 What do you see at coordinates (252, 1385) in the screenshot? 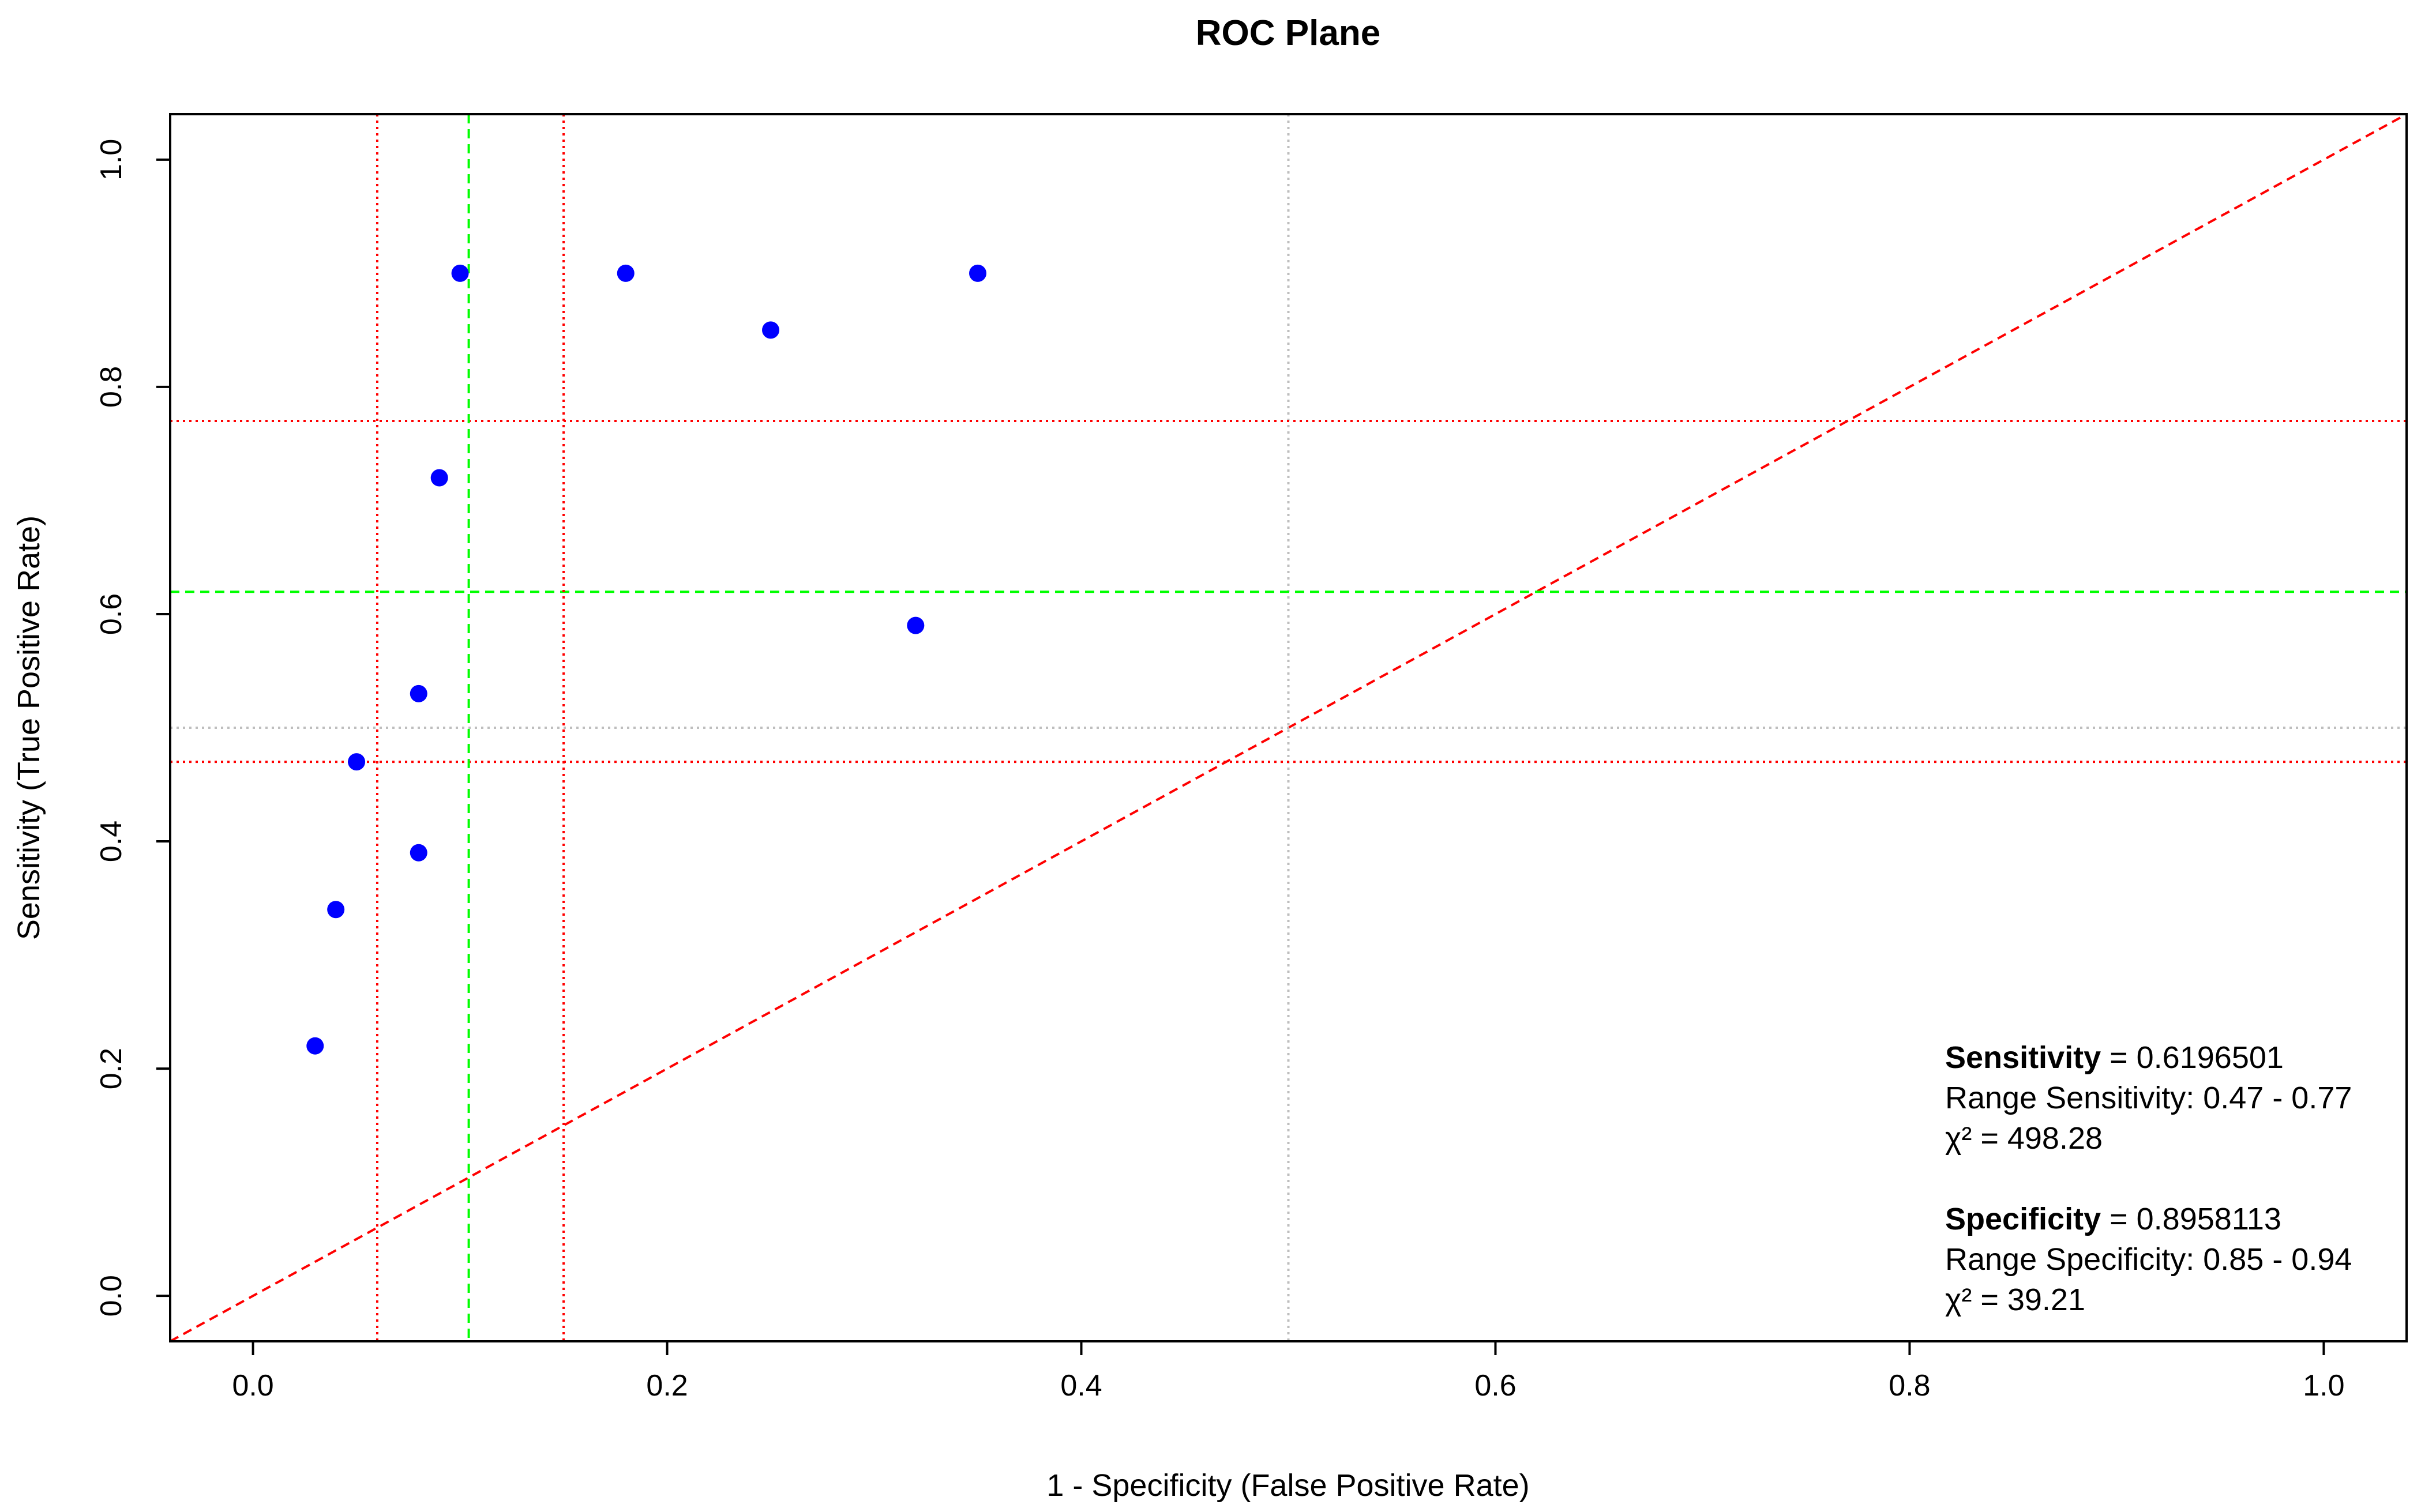
I see `x-tick-label: 0.0` at bounding box center [252, 1385].